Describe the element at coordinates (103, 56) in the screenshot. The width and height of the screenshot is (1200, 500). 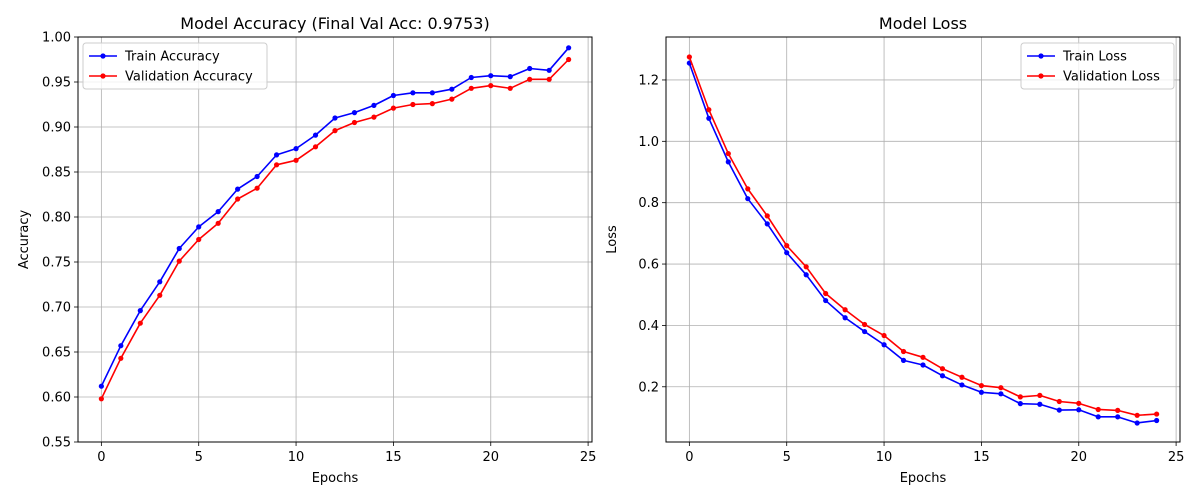
I see `accuracy-legend-train-marker` at that location.